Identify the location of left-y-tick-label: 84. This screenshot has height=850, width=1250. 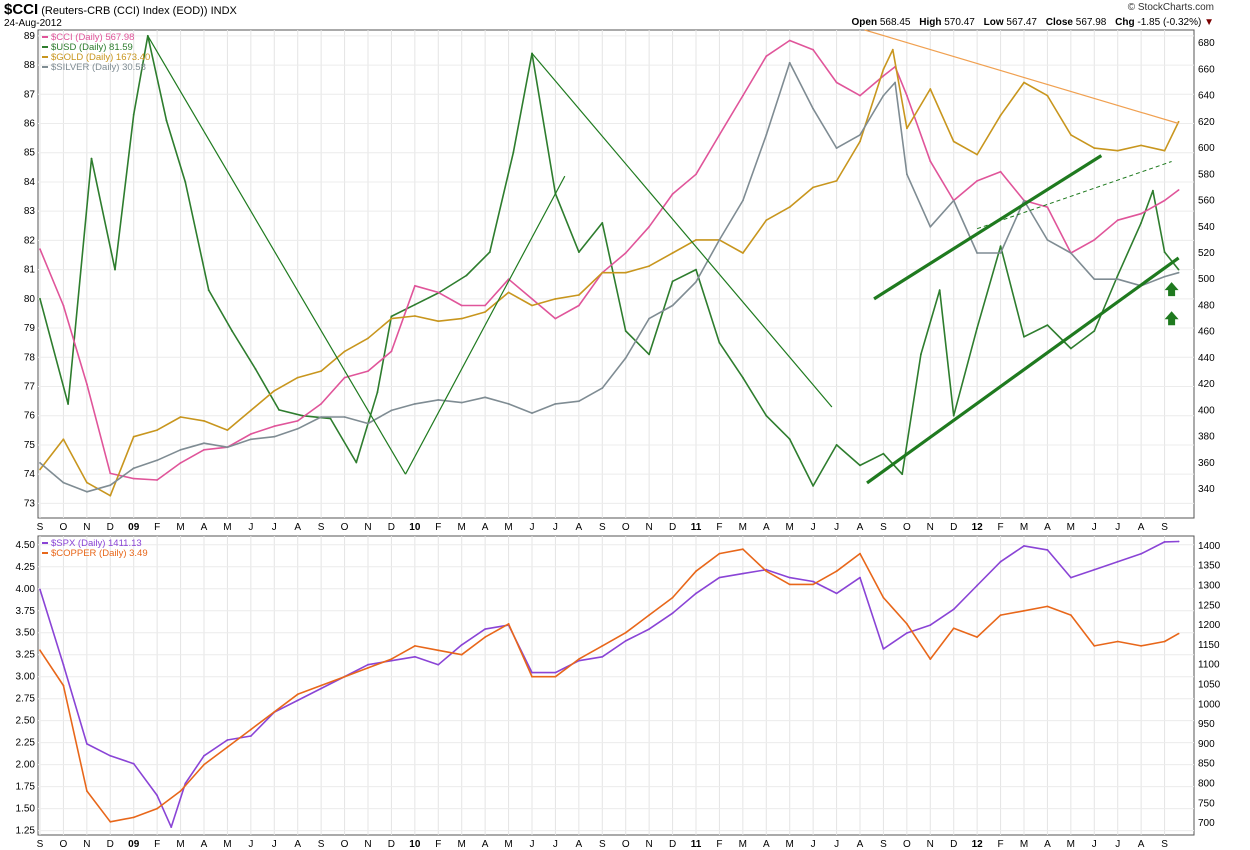
(30, 182).